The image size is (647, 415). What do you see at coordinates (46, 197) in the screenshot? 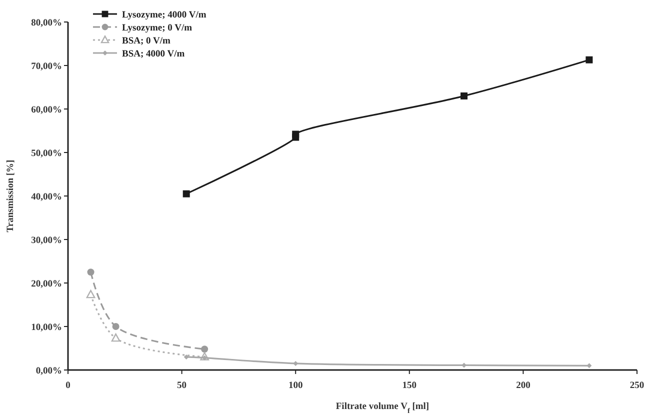
I see `y-tick-label: 40,00%` at bounding box center [46, 197].